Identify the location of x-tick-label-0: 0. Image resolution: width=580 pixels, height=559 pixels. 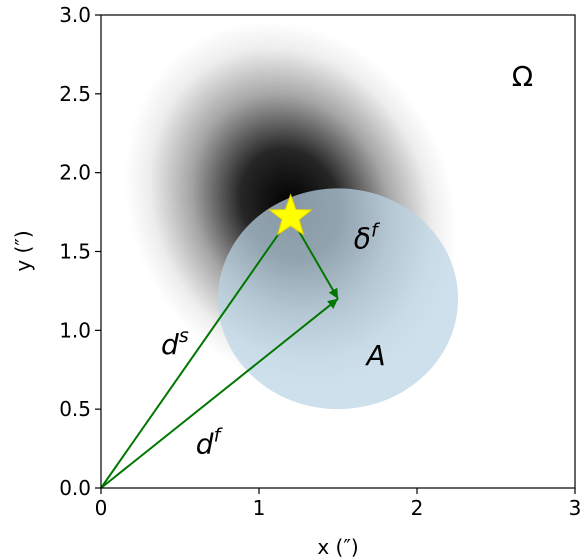
(101, 508).